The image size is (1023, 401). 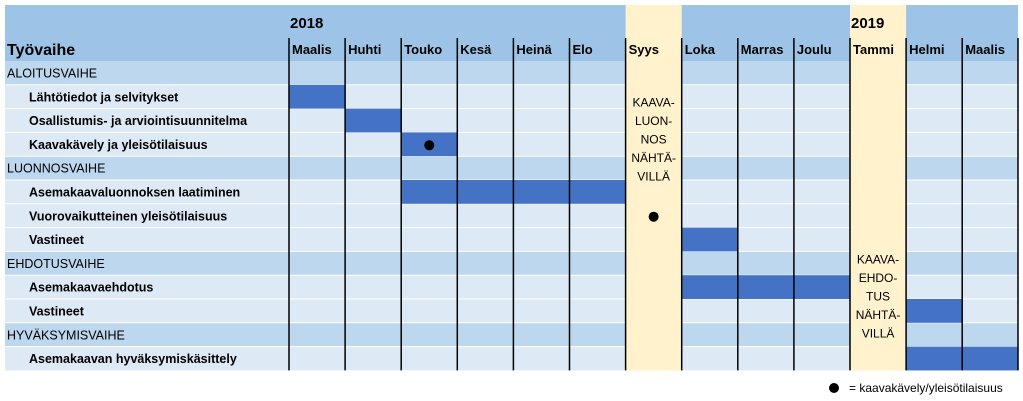 I want to click on task-label: Vuorovaikutteinen yleisötilaisuus, so click(x=128, y=216).